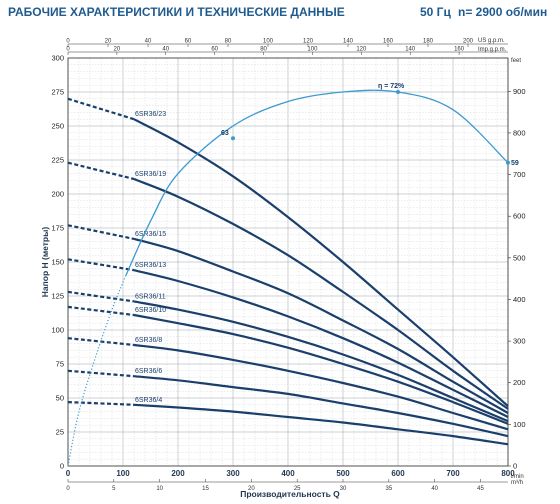 This screenshot has width=560, height=504. Describe the element at coordinates (150, 310) in the screenshot. I see `curve-label-6sr36-10: 6SR36/10` at that location.